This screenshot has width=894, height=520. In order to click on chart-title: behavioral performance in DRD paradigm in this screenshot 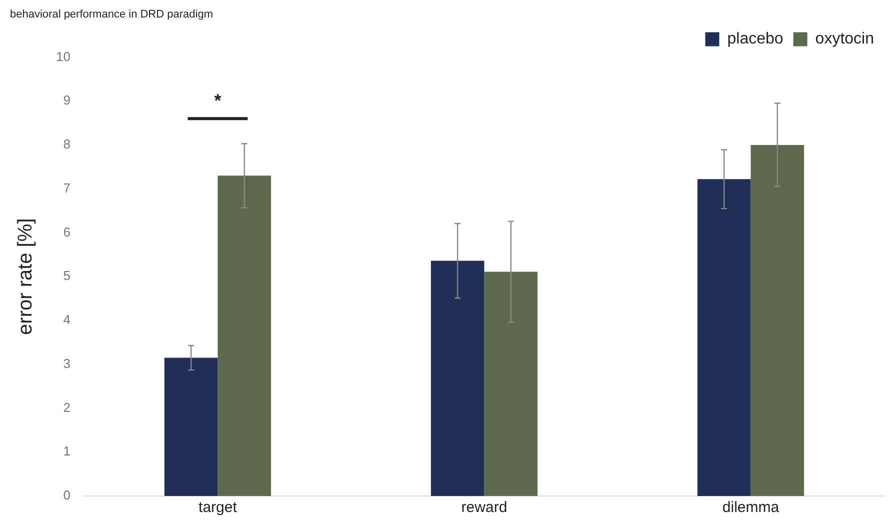, I will do `click(111, 14)`.